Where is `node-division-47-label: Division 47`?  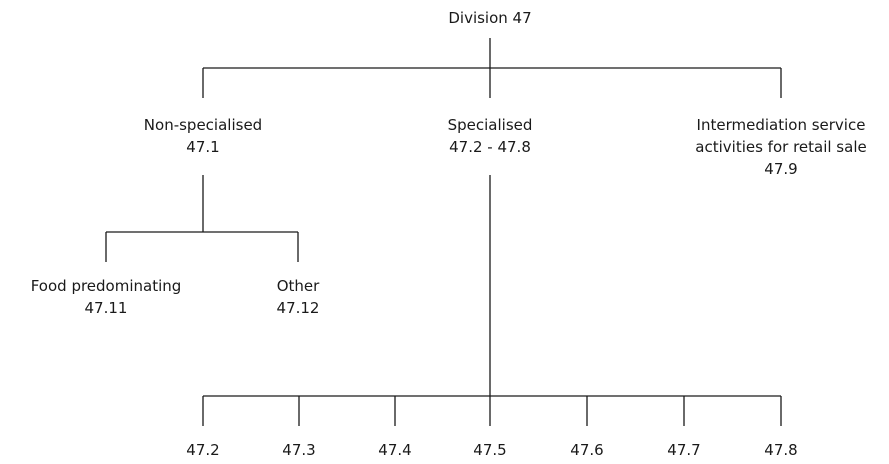
node-division-47-label: Division 47 is located at coordinates (490, 18).